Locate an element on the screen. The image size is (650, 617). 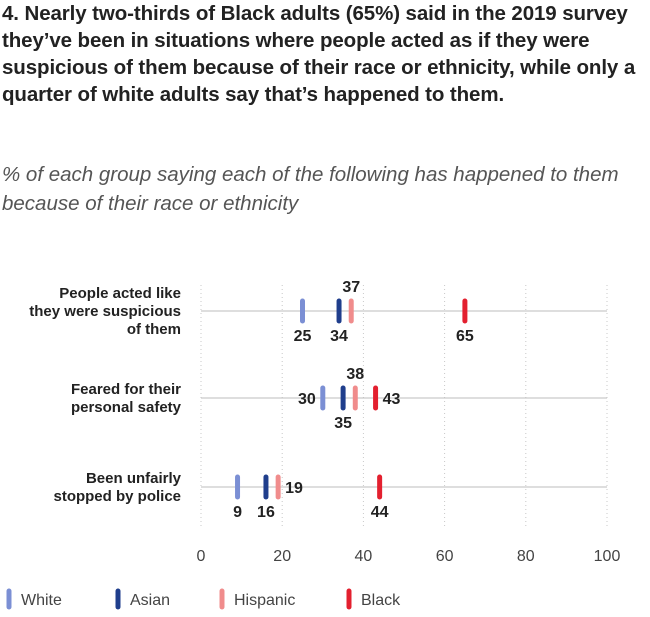
data-label-hispanic-1: 38 is located at coordinates (355, 374).